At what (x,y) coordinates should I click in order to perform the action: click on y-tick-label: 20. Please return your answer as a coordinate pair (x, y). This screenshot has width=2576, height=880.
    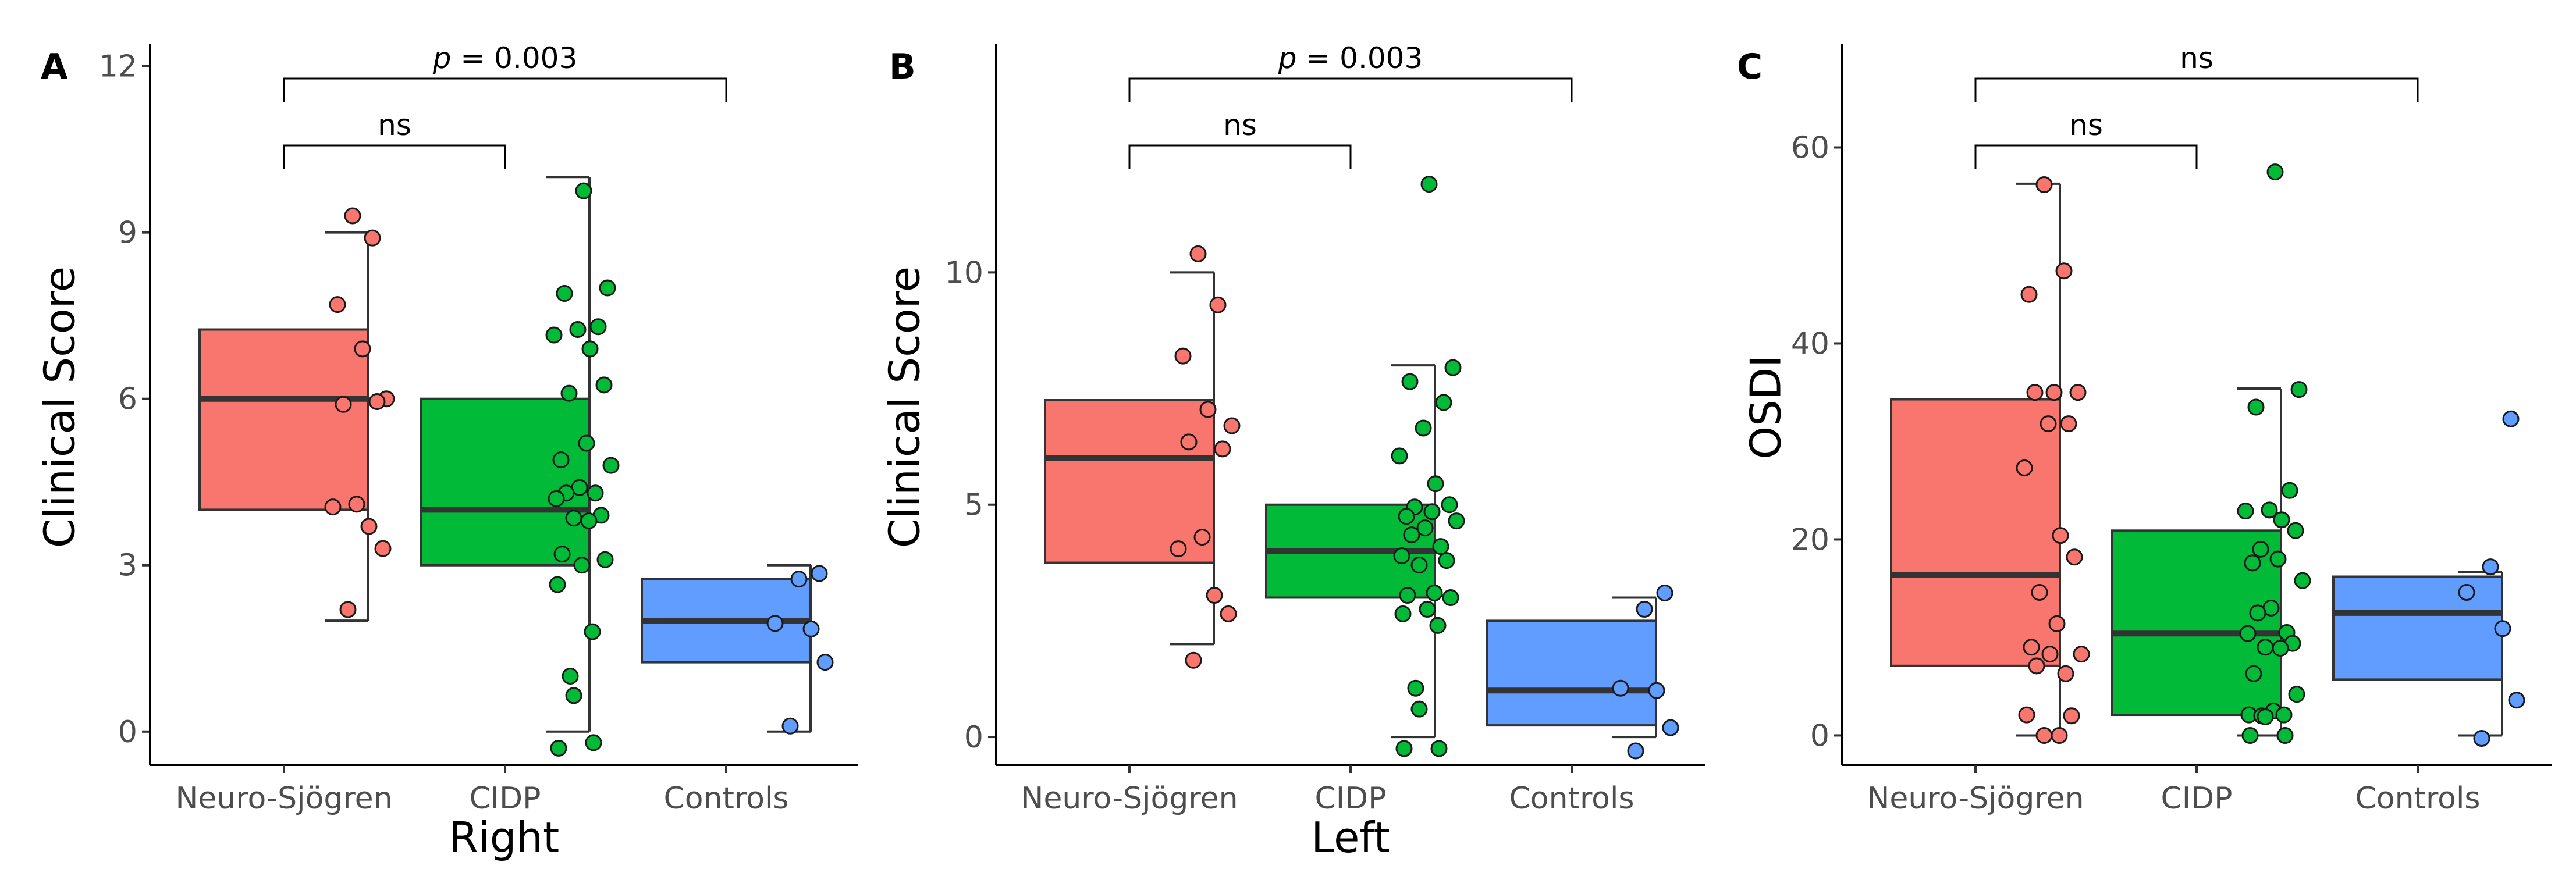
    Looking at the image, I should click on (1810, 539).